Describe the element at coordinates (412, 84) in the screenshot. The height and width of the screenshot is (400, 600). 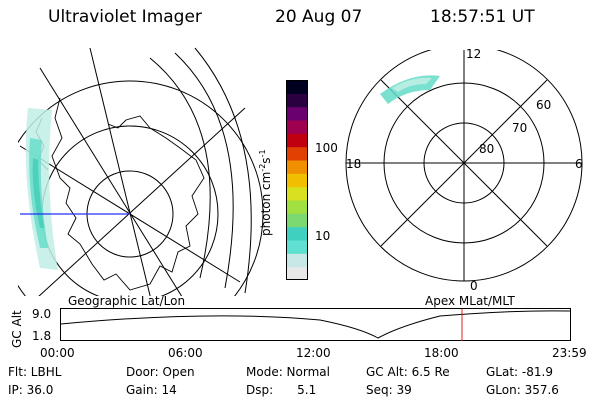
I see `polar-aurora-core` at that location.